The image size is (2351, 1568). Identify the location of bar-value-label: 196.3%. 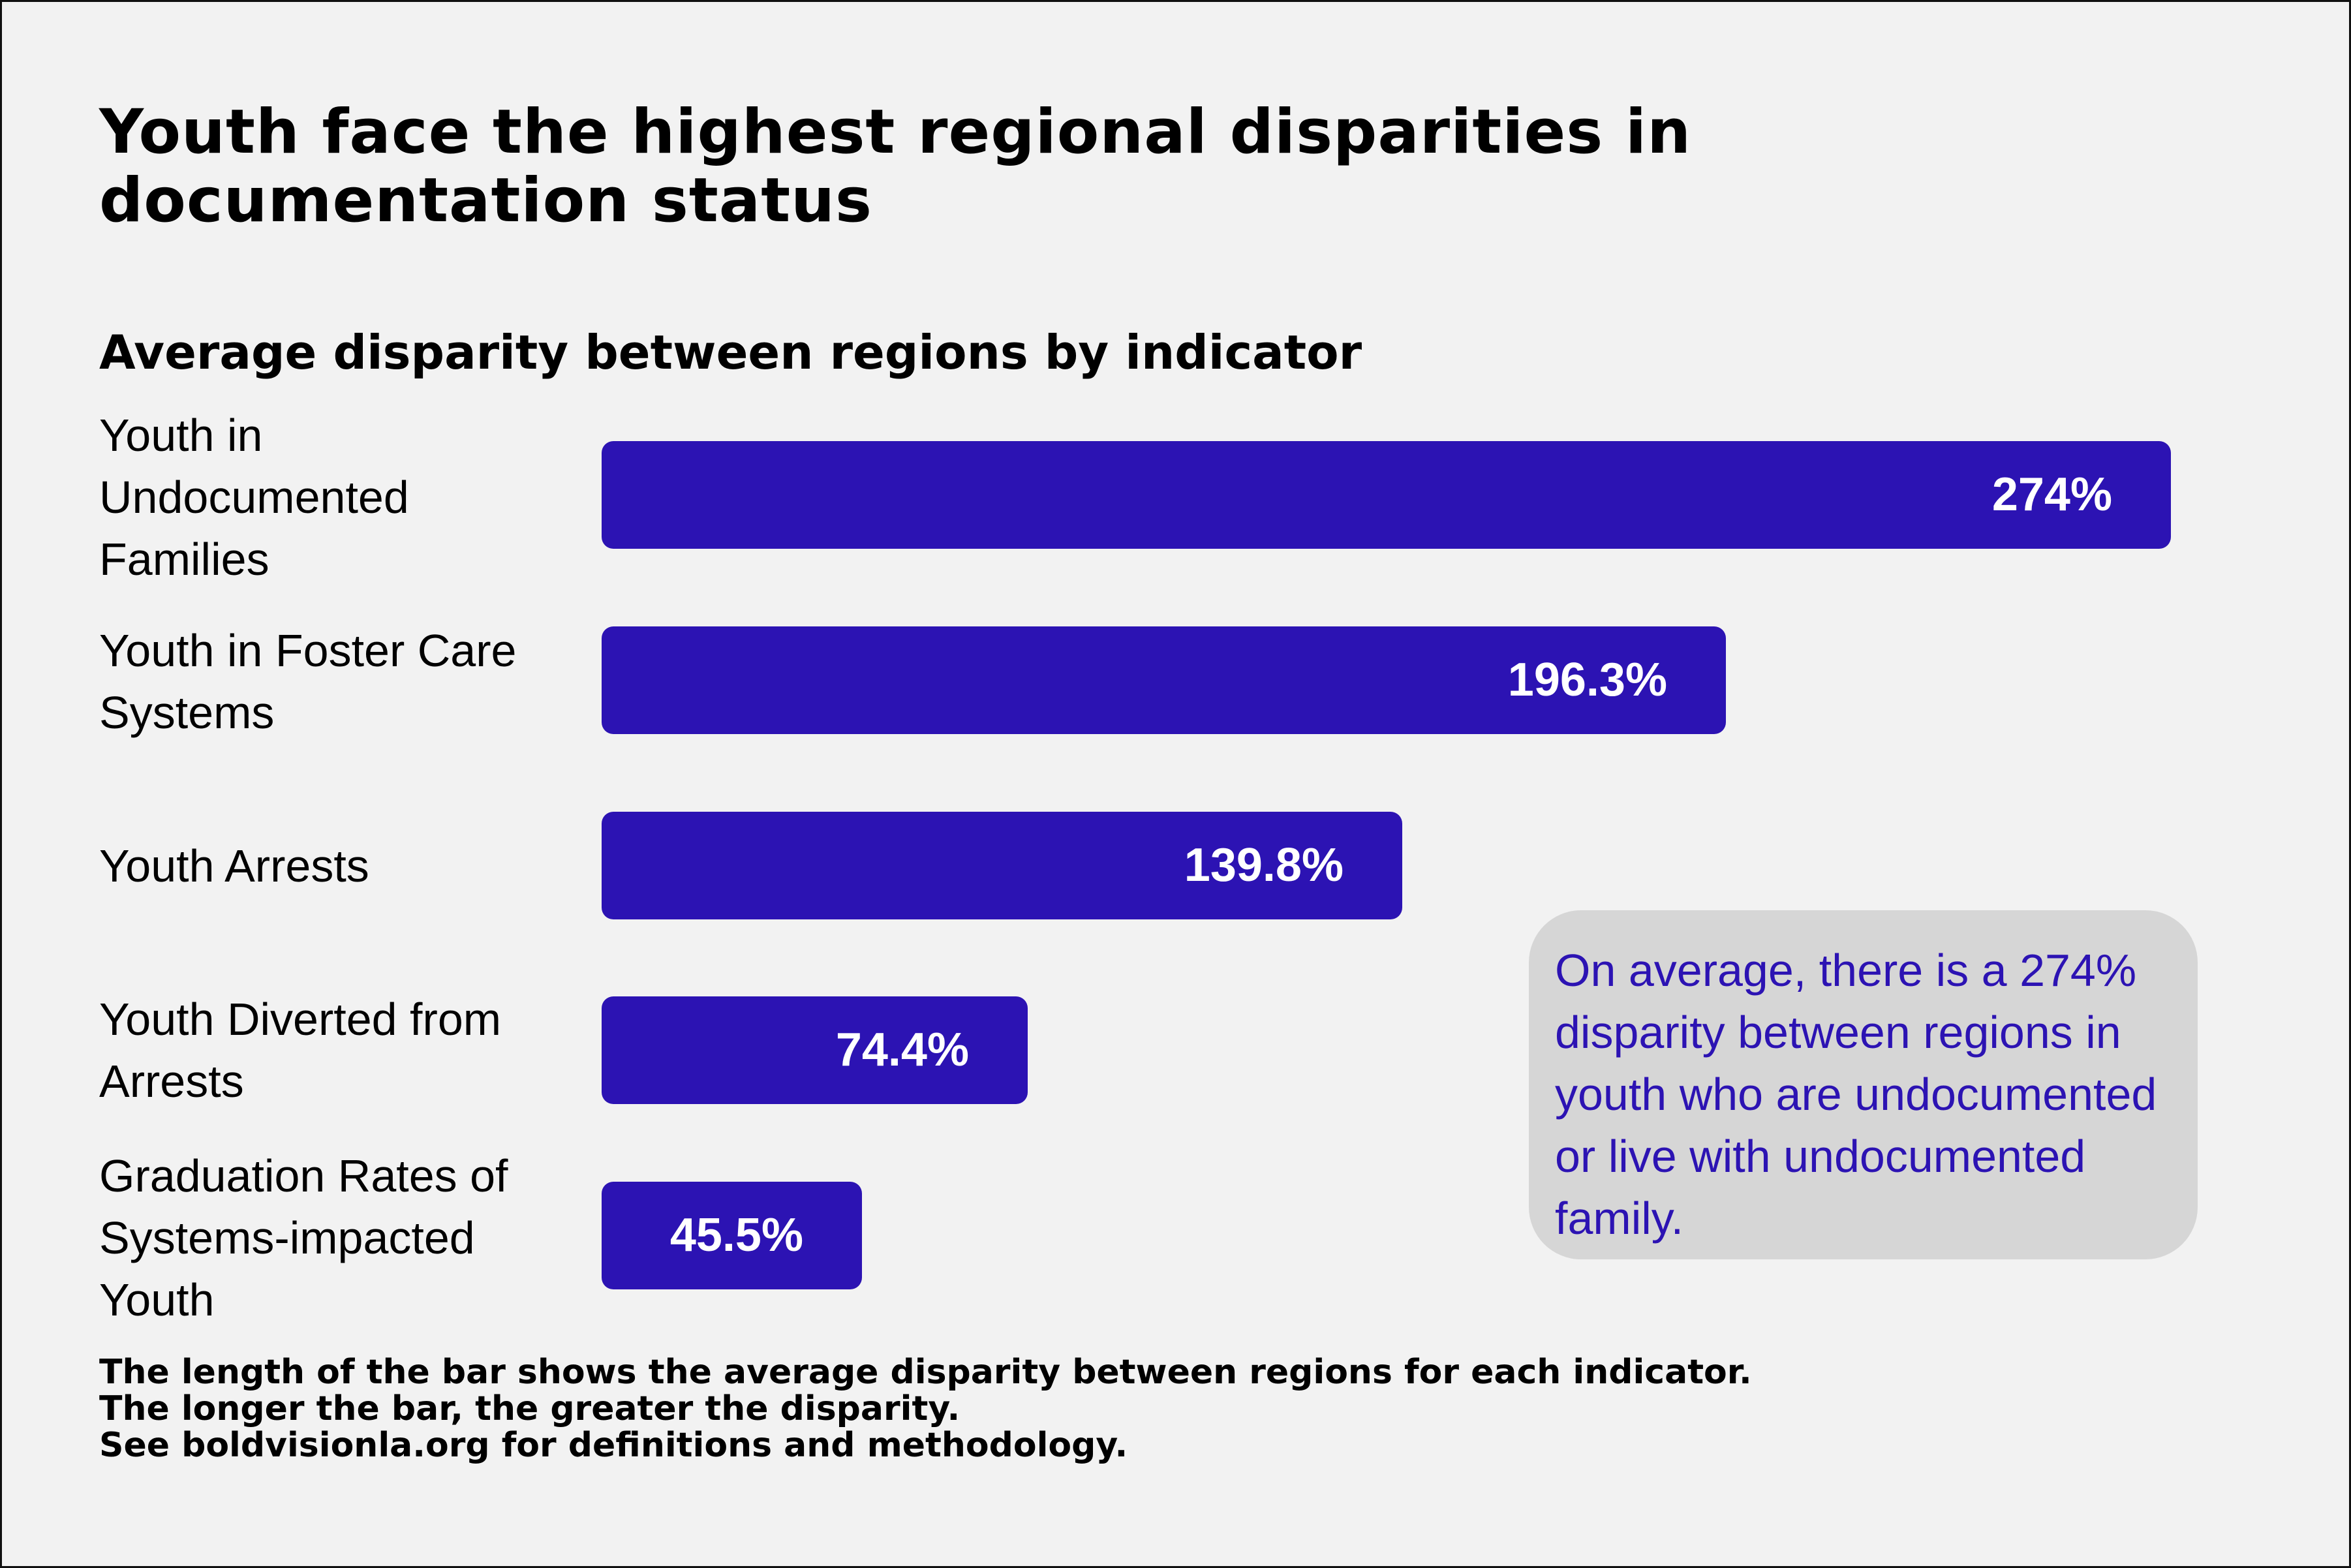
(1587, 680).